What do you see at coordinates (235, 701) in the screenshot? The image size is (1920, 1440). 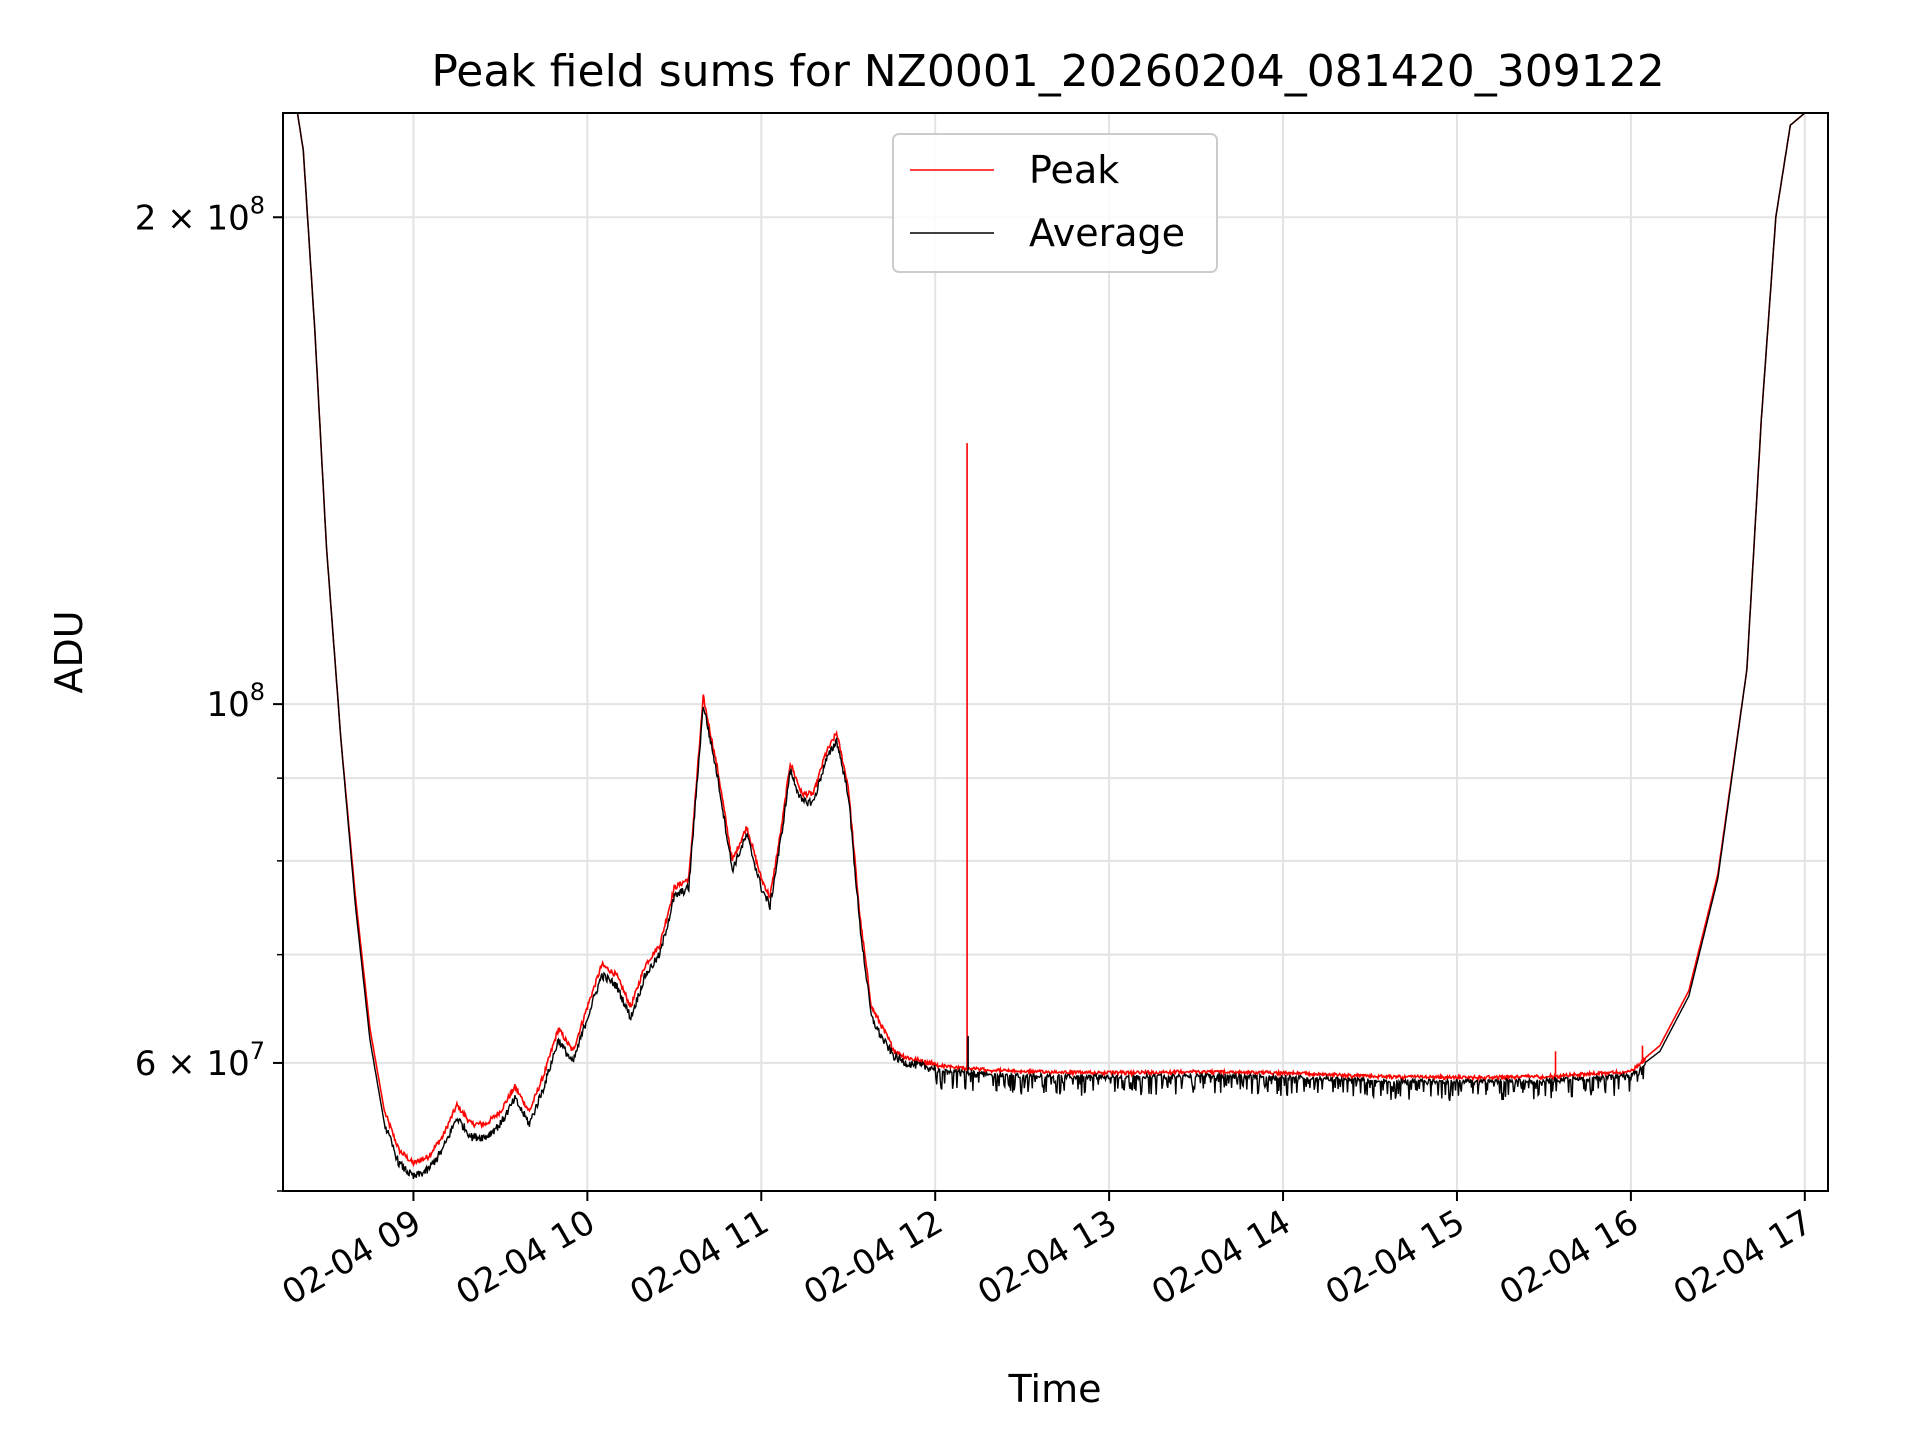 I see `y-tick-label: 108` at bounding box center [235, 701].